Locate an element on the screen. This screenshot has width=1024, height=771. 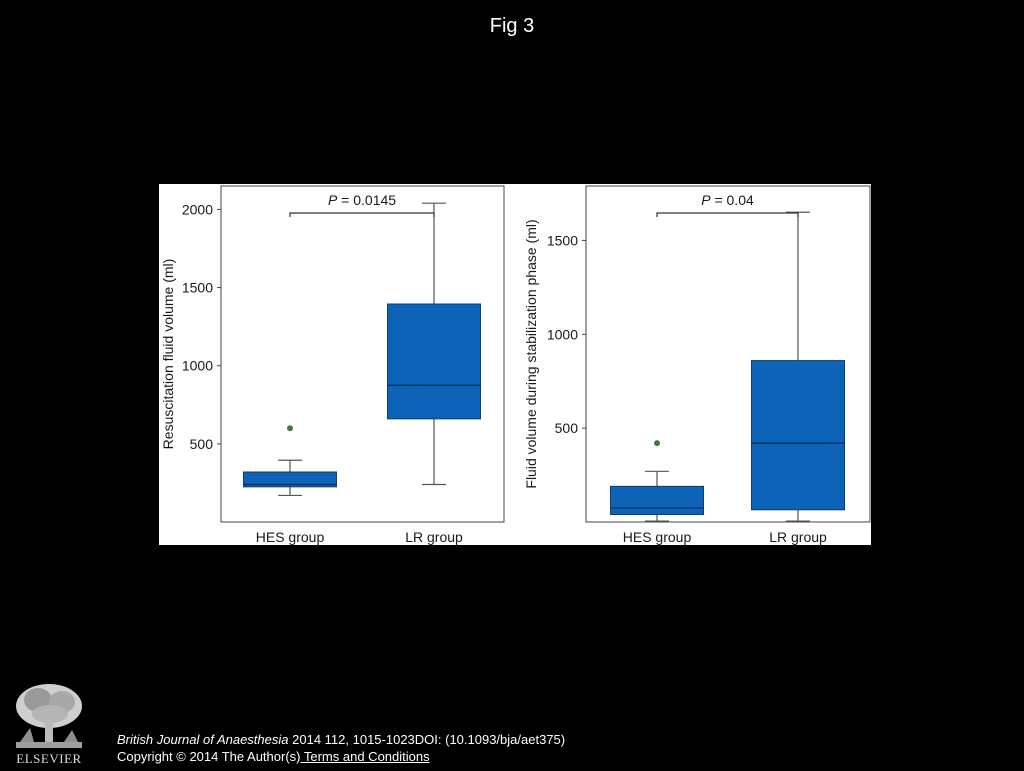
figure-title: Fig 3 is located at coordinates (512, 26).